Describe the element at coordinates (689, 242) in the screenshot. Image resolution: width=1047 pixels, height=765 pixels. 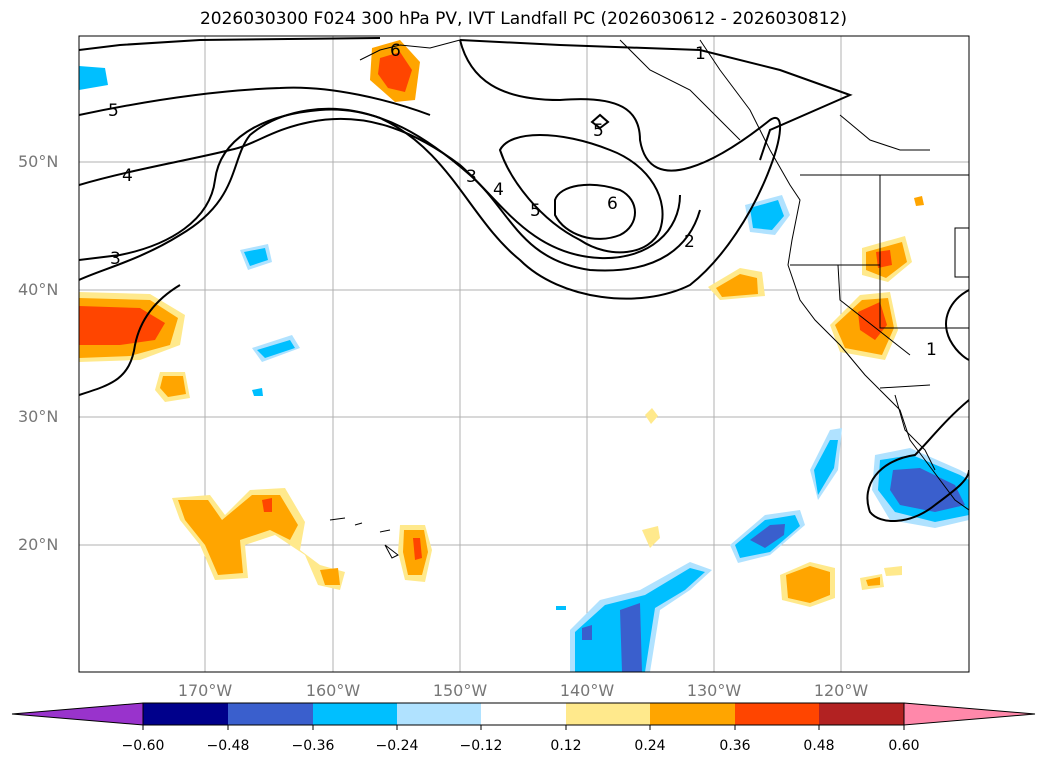
I see `contour-label: 2` at that location.